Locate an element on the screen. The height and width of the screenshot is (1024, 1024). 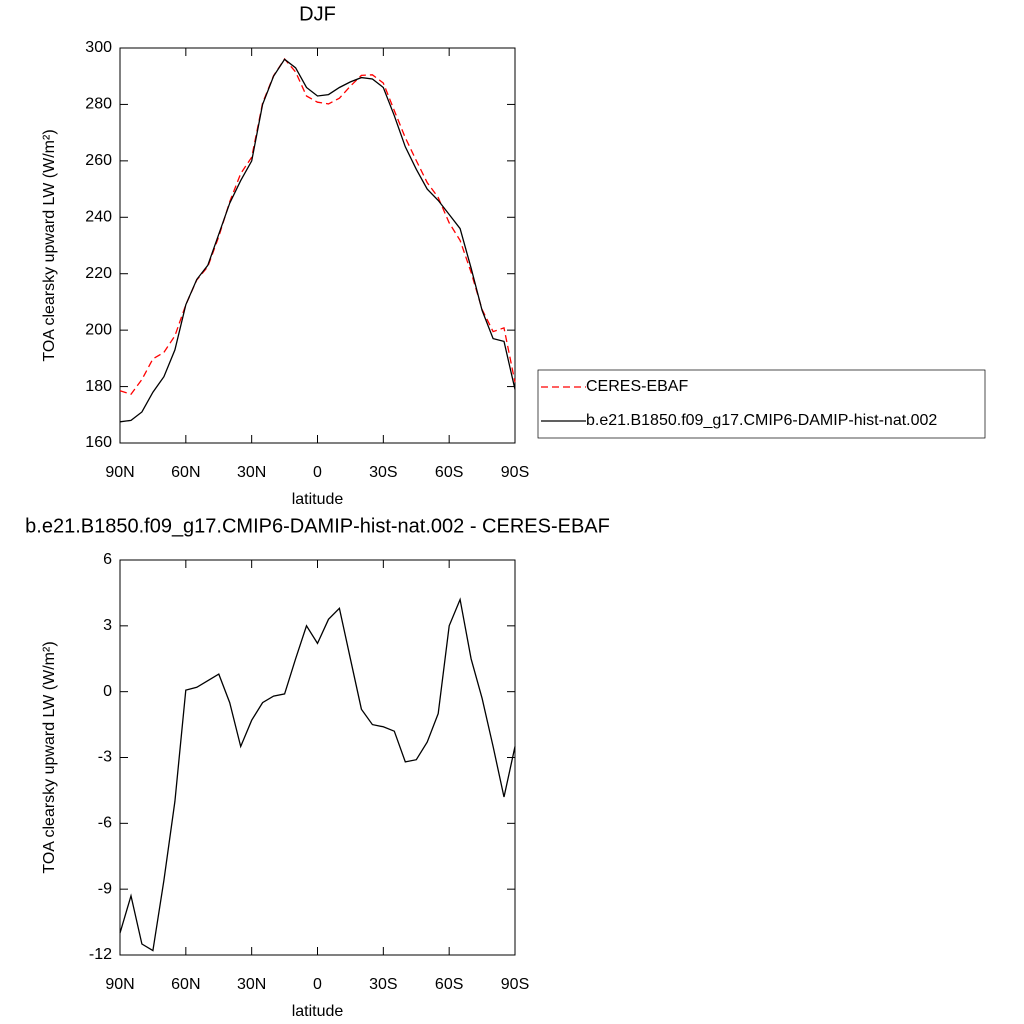
chart-title: DJF is located at coordinates (317, 14).